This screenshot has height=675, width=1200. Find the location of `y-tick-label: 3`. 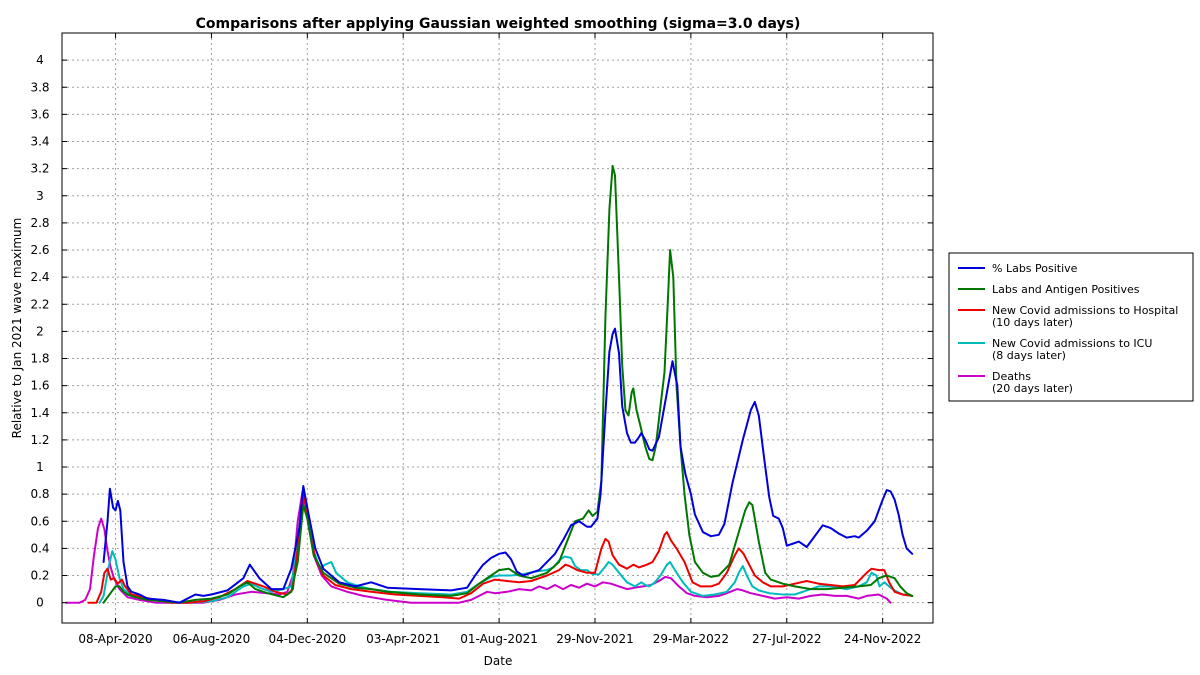

y-tick-label: 3 is located at coordinates (40, 196).